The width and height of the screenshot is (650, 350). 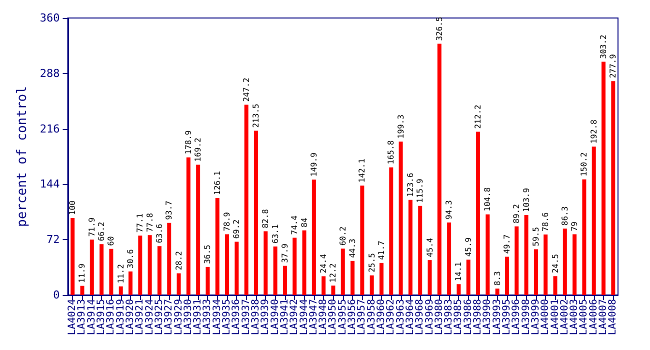 What do you see at coordinates (574, 317) in the screenshot?
I see `x-tick-label: LA4003` at bounding box center [574, 317].